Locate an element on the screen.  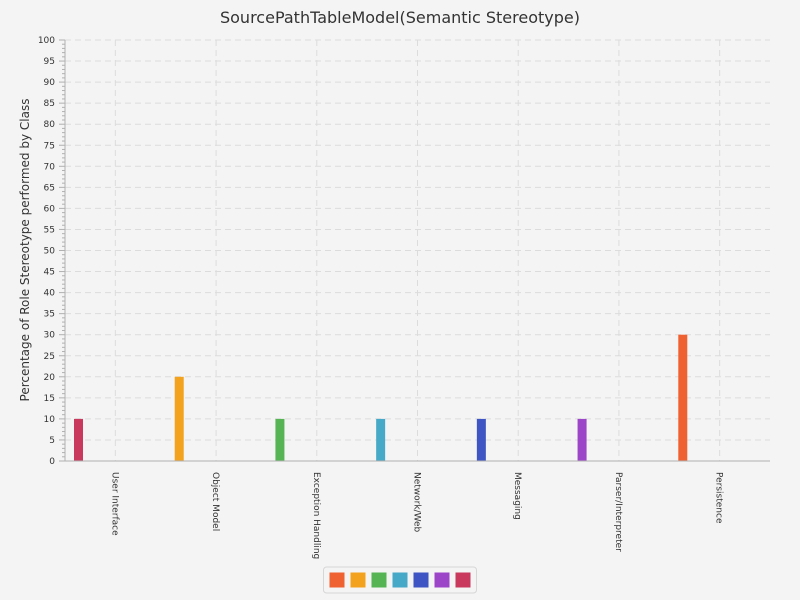
x-tick-label: User Interface is located at coordinates (114, 504).